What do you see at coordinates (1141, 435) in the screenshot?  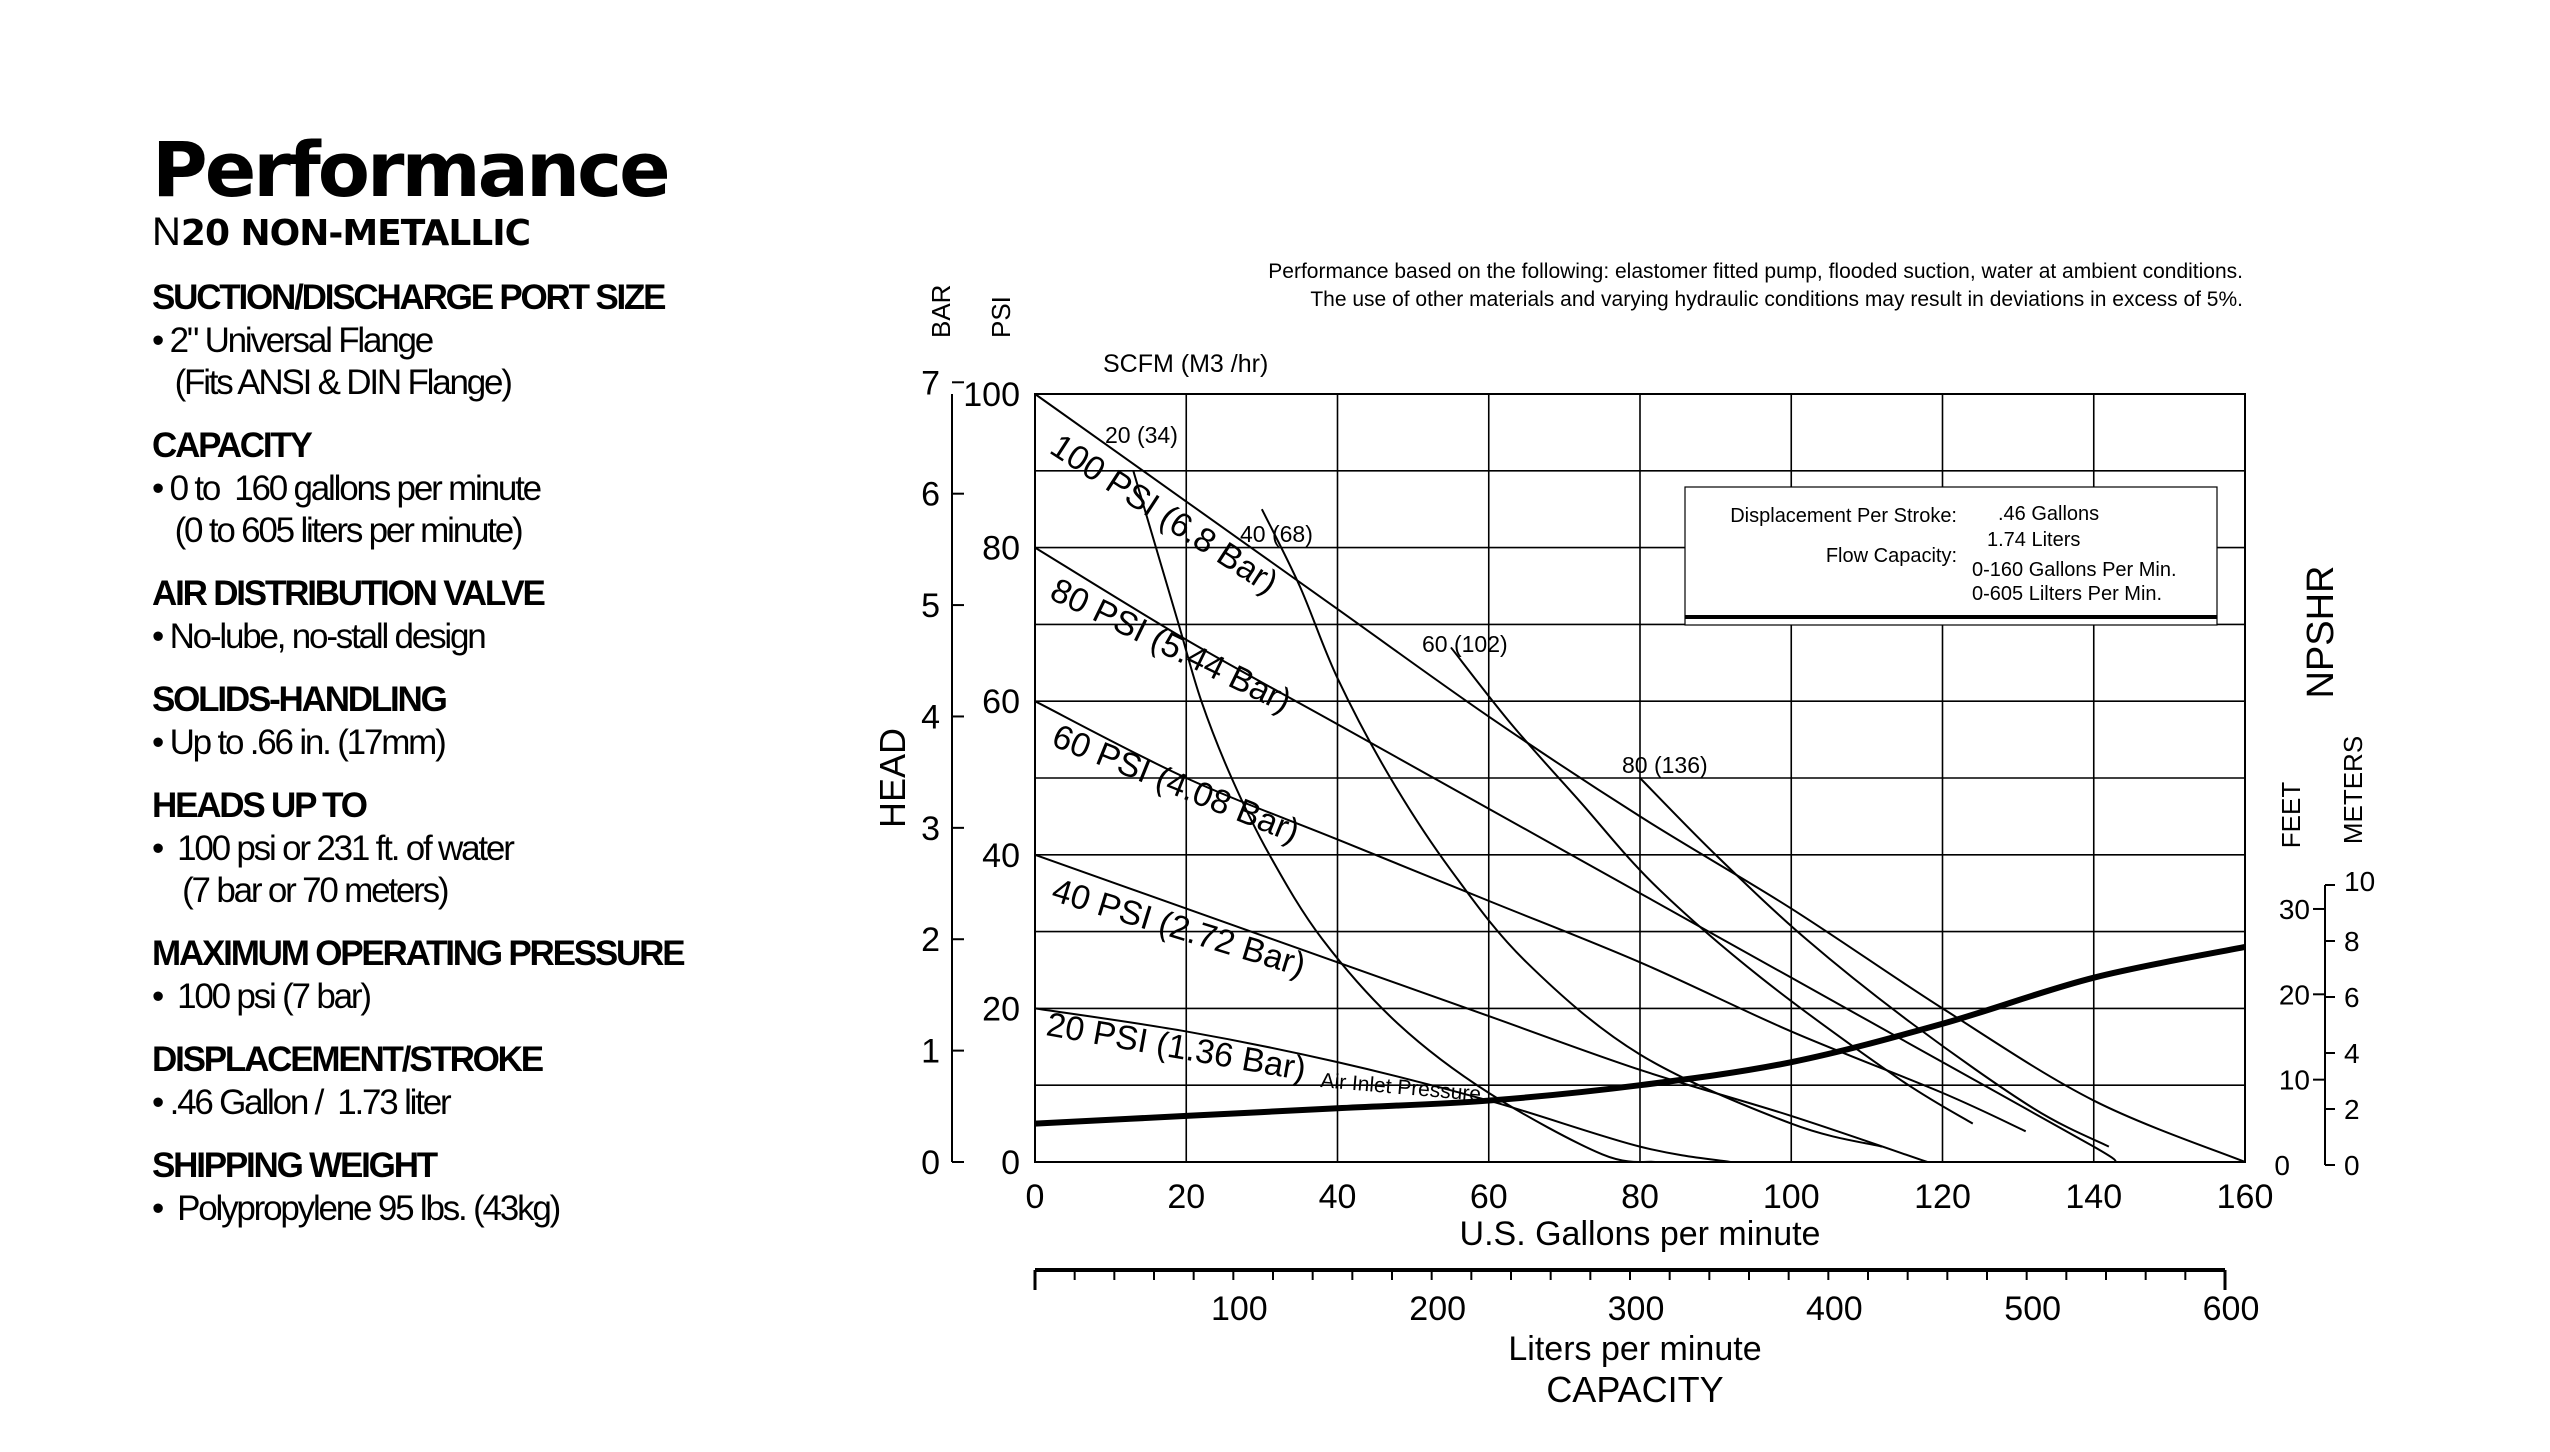 I see `scfm-curve-label: 20 (34)` at bounding box center [1141, 435].